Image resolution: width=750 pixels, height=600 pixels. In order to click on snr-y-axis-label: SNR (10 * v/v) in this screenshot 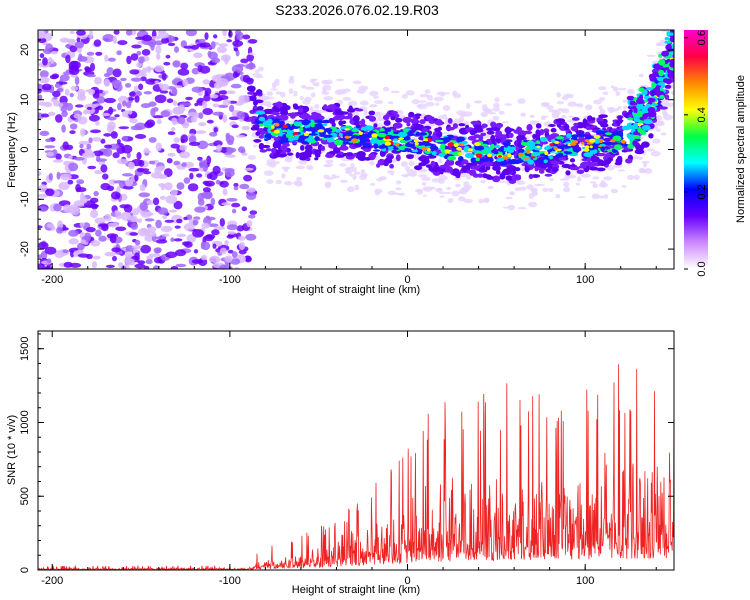, I will do `click(12, 450)`.